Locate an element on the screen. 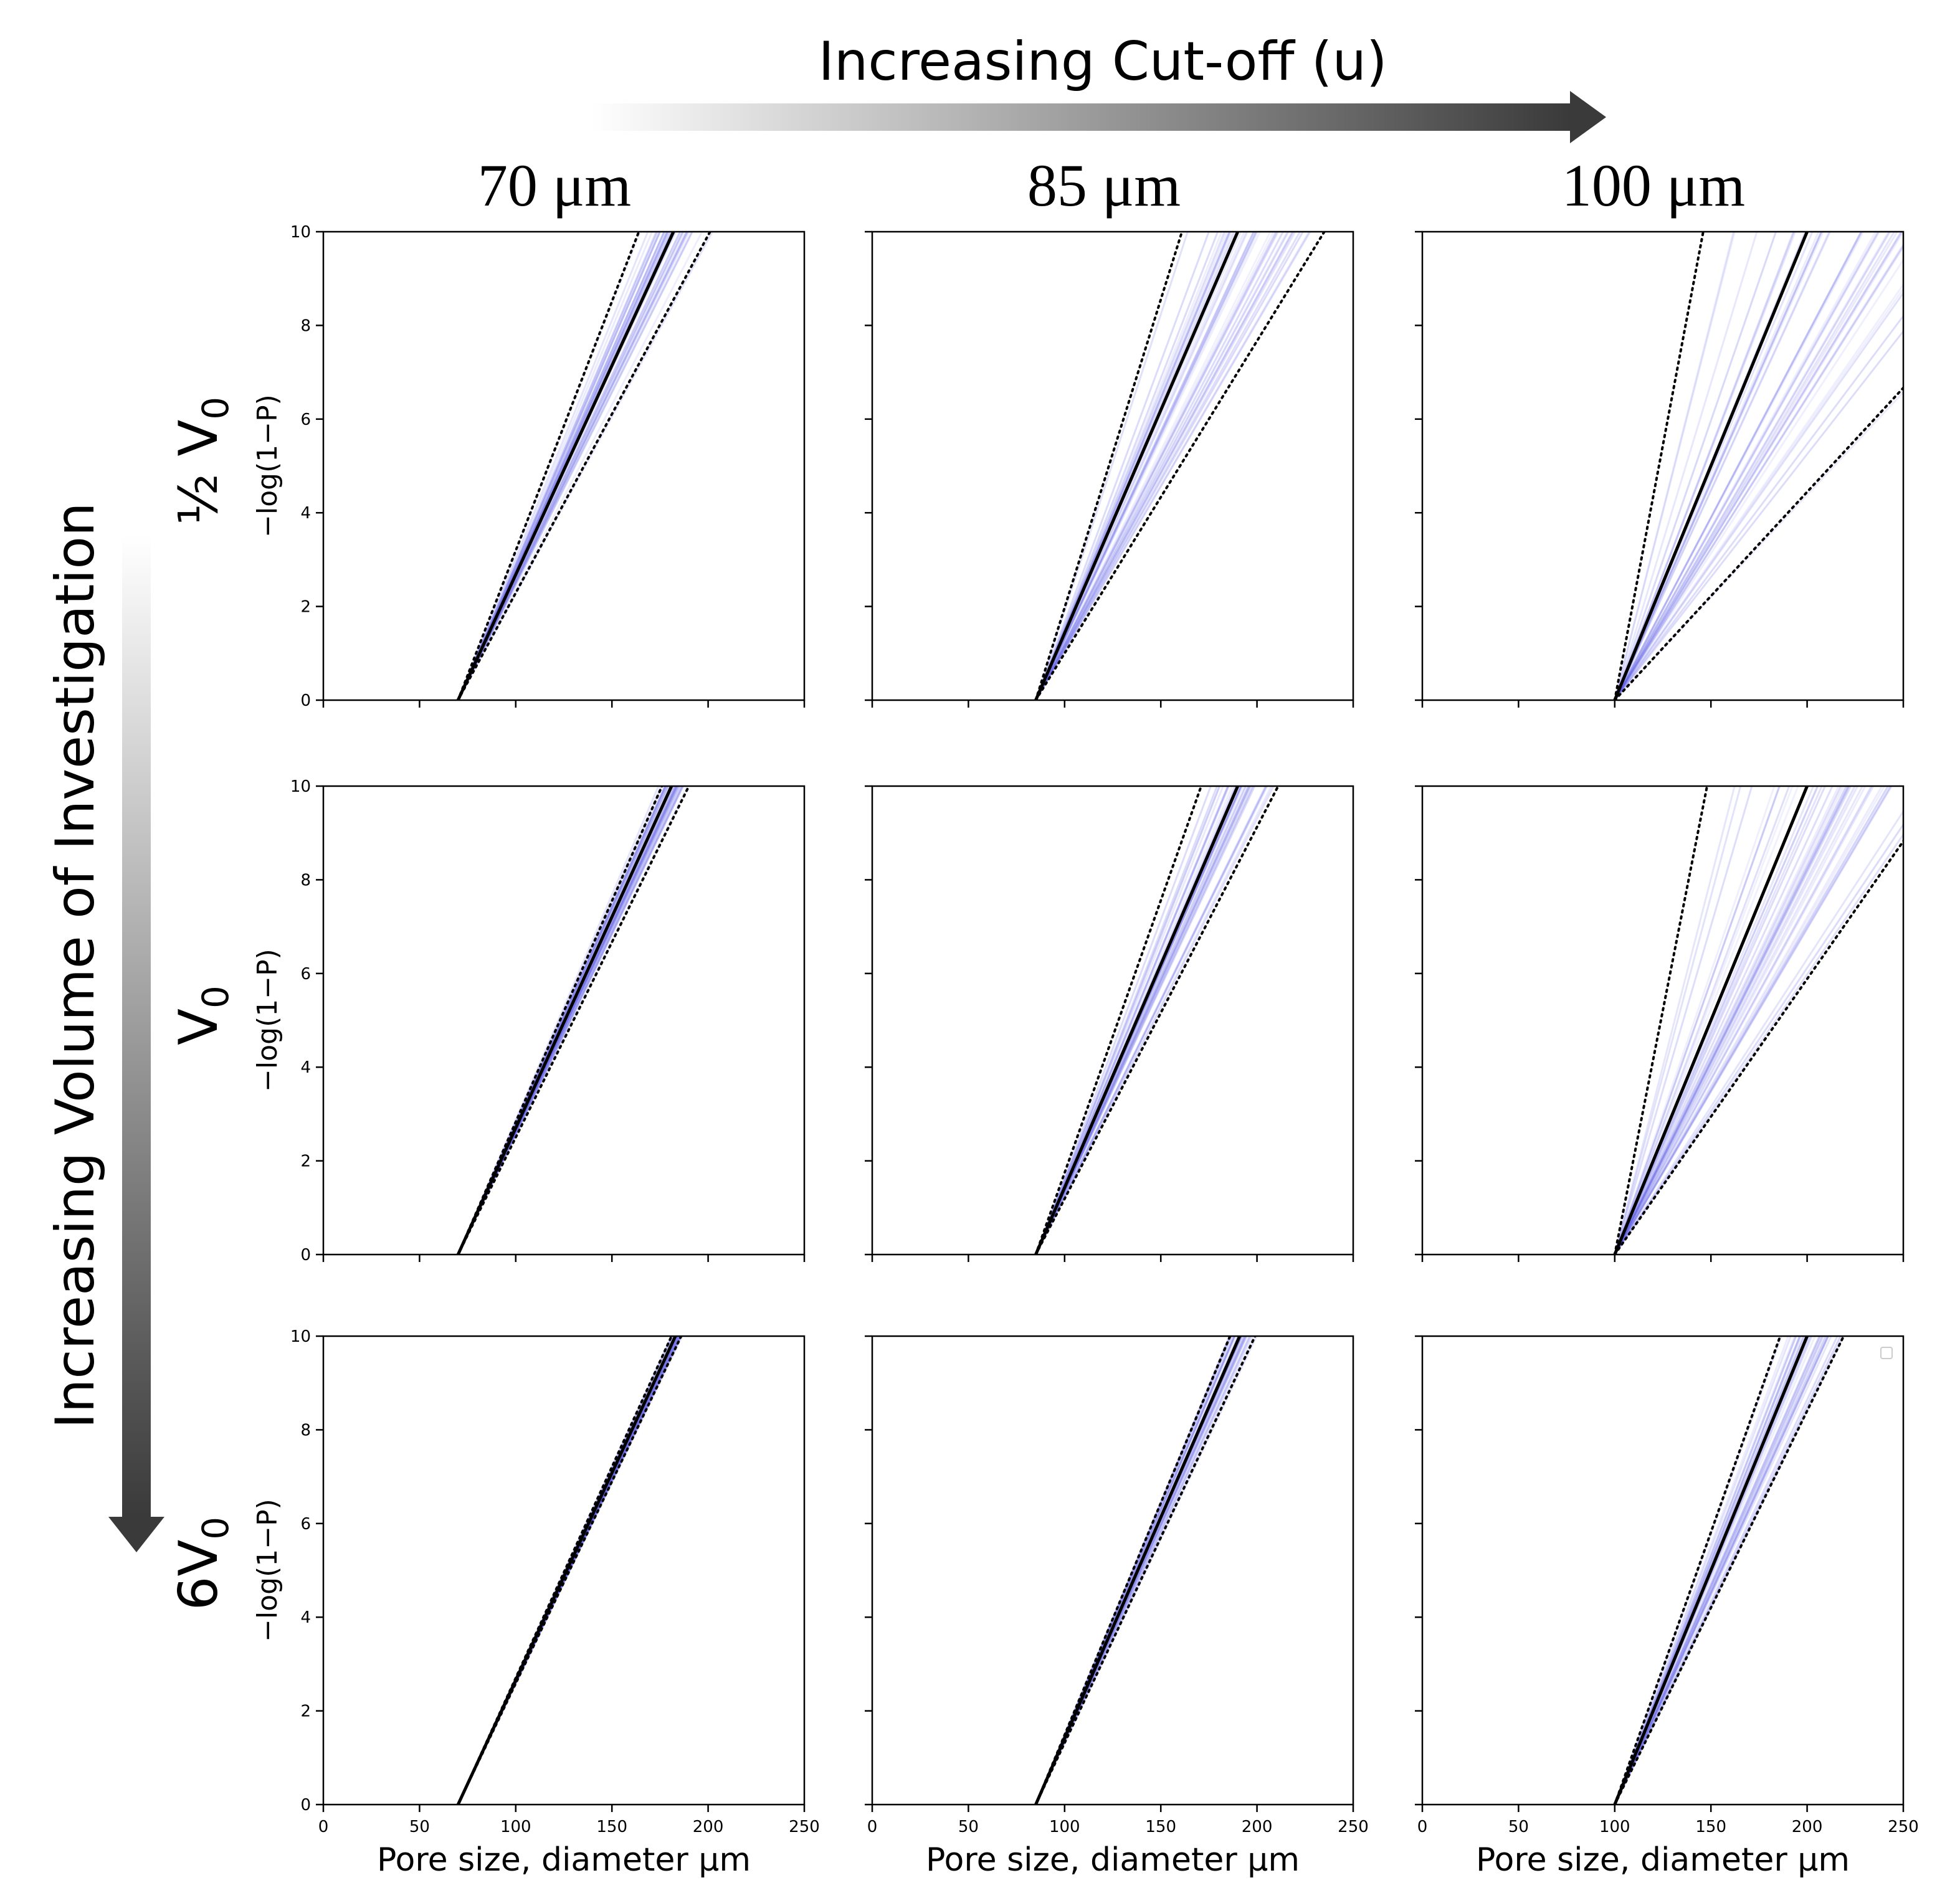 The width and height of the screenshot is (1960, 1898). chart-panel-r2-c1: 0 50 100 150 200 250 Pore size, diameter μm is located at coordinates (1117, 1607).